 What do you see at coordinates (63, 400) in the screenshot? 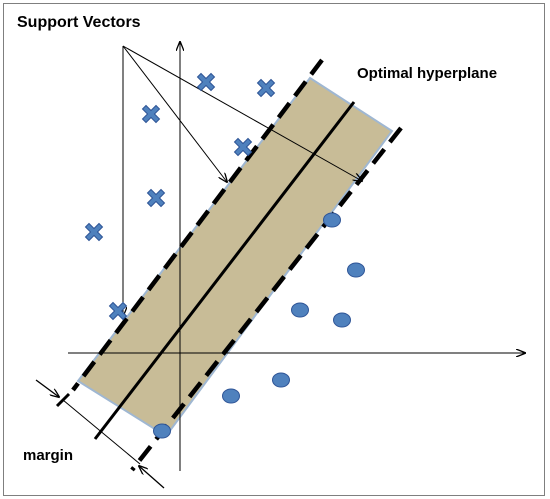
I see `margin-tick-upper` at bounding box center [63, 400].